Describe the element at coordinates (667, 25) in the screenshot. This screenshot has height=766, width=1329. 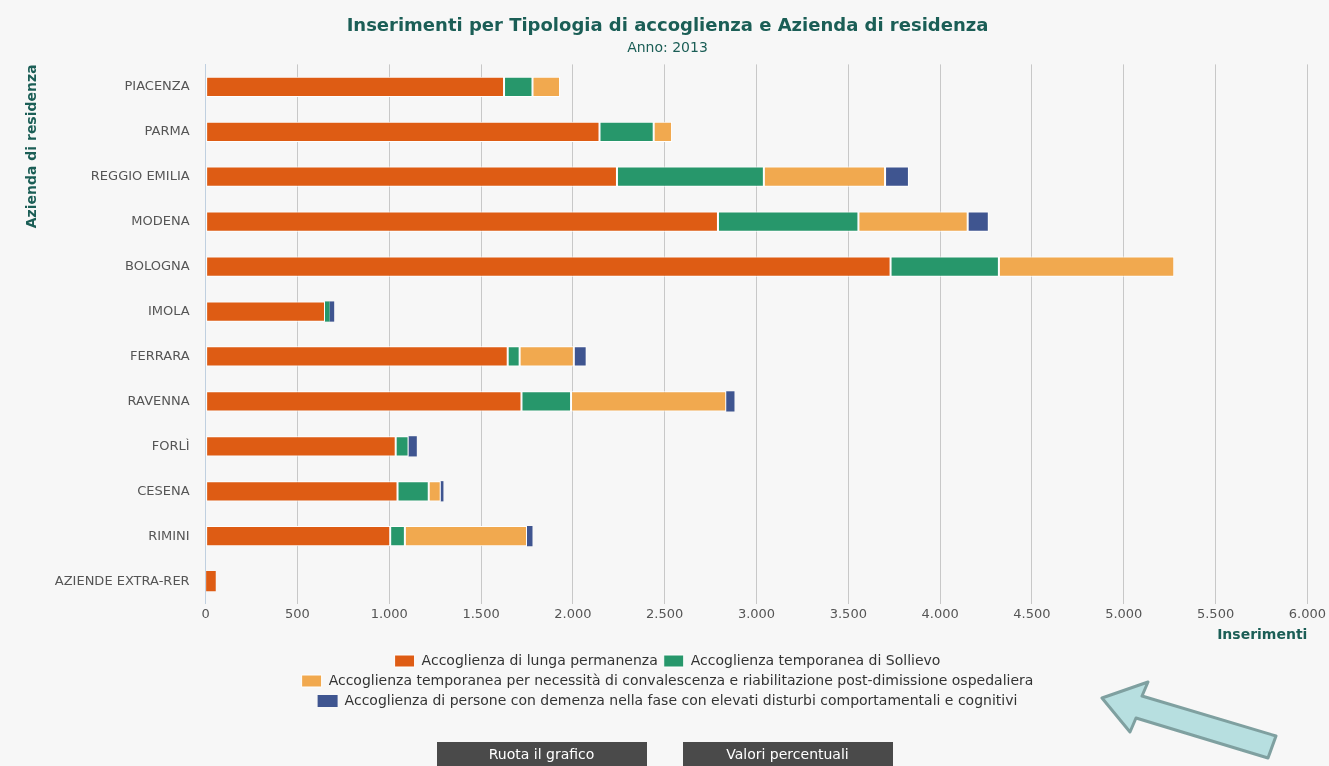
I see `chart-title: Inserimenti per Tipologia di accoglienza e Azienda di residenza` at that location.